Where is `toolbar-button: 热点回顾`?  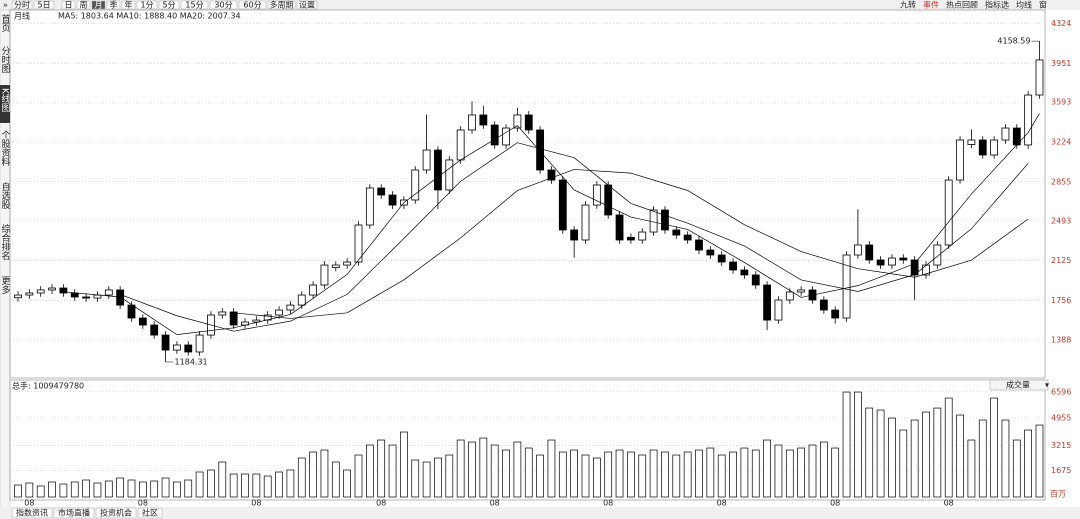 toolbar-button: 热点回顾 is located at coordinates (962, 5).